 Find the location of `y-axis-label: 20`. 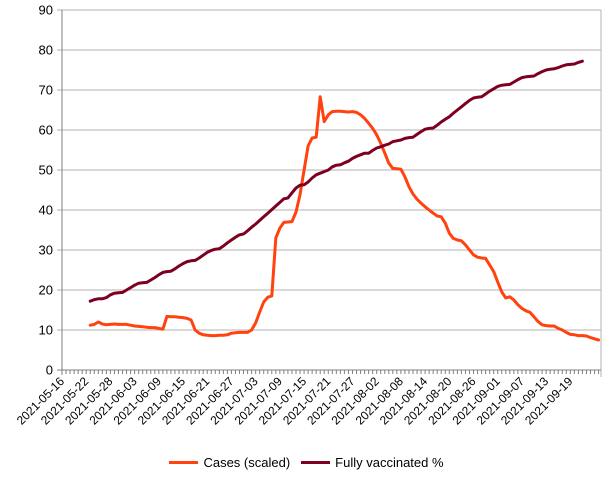

y-axis-label: 20 is located at coordinates (46, 290).